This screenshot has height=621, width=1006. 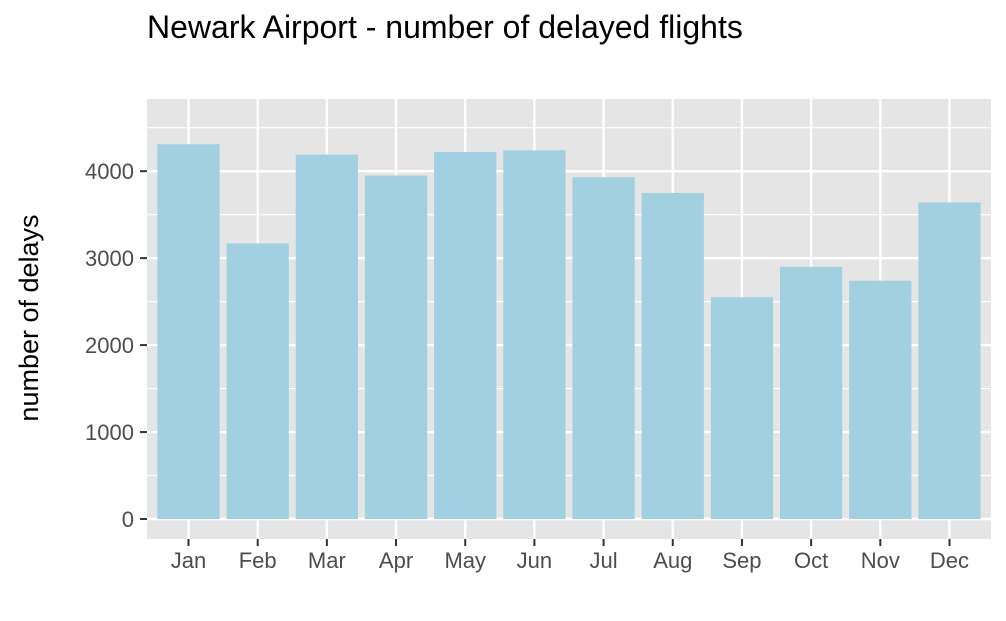 I want to click on x-tick-label: Oct, so click(x=811, y=560).